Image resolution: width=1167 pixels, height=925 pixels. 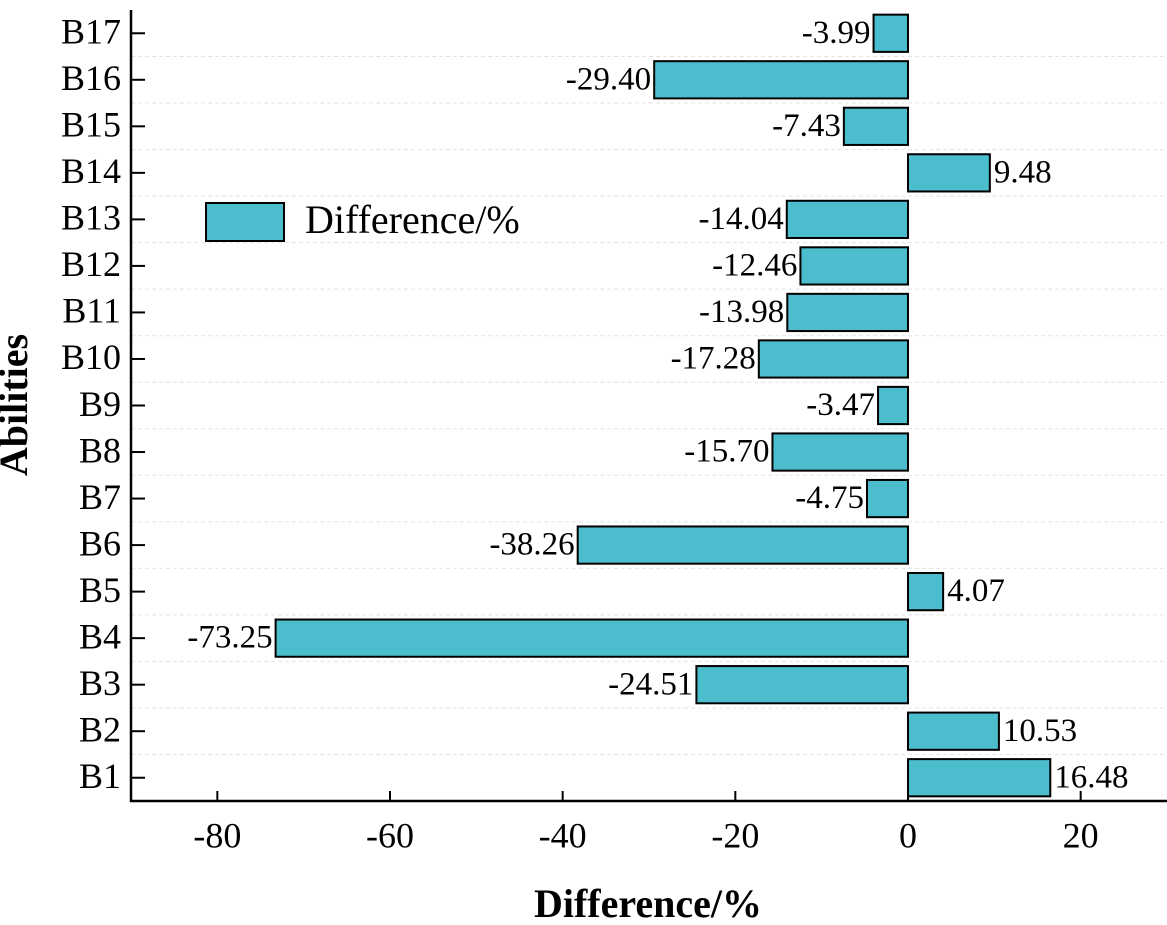 What do you see at coordinates (608, 79) in the screenshot?
I see `value-label: -29.40` at bounding box center [608, 79].